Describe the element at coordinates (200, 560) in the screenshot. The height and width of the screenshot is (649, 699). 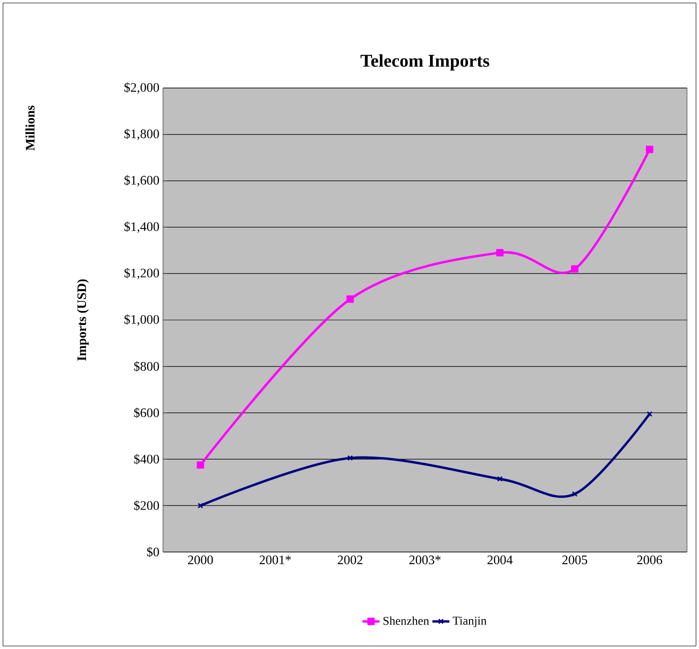
I see `x-tick-label: 2000` at that location.